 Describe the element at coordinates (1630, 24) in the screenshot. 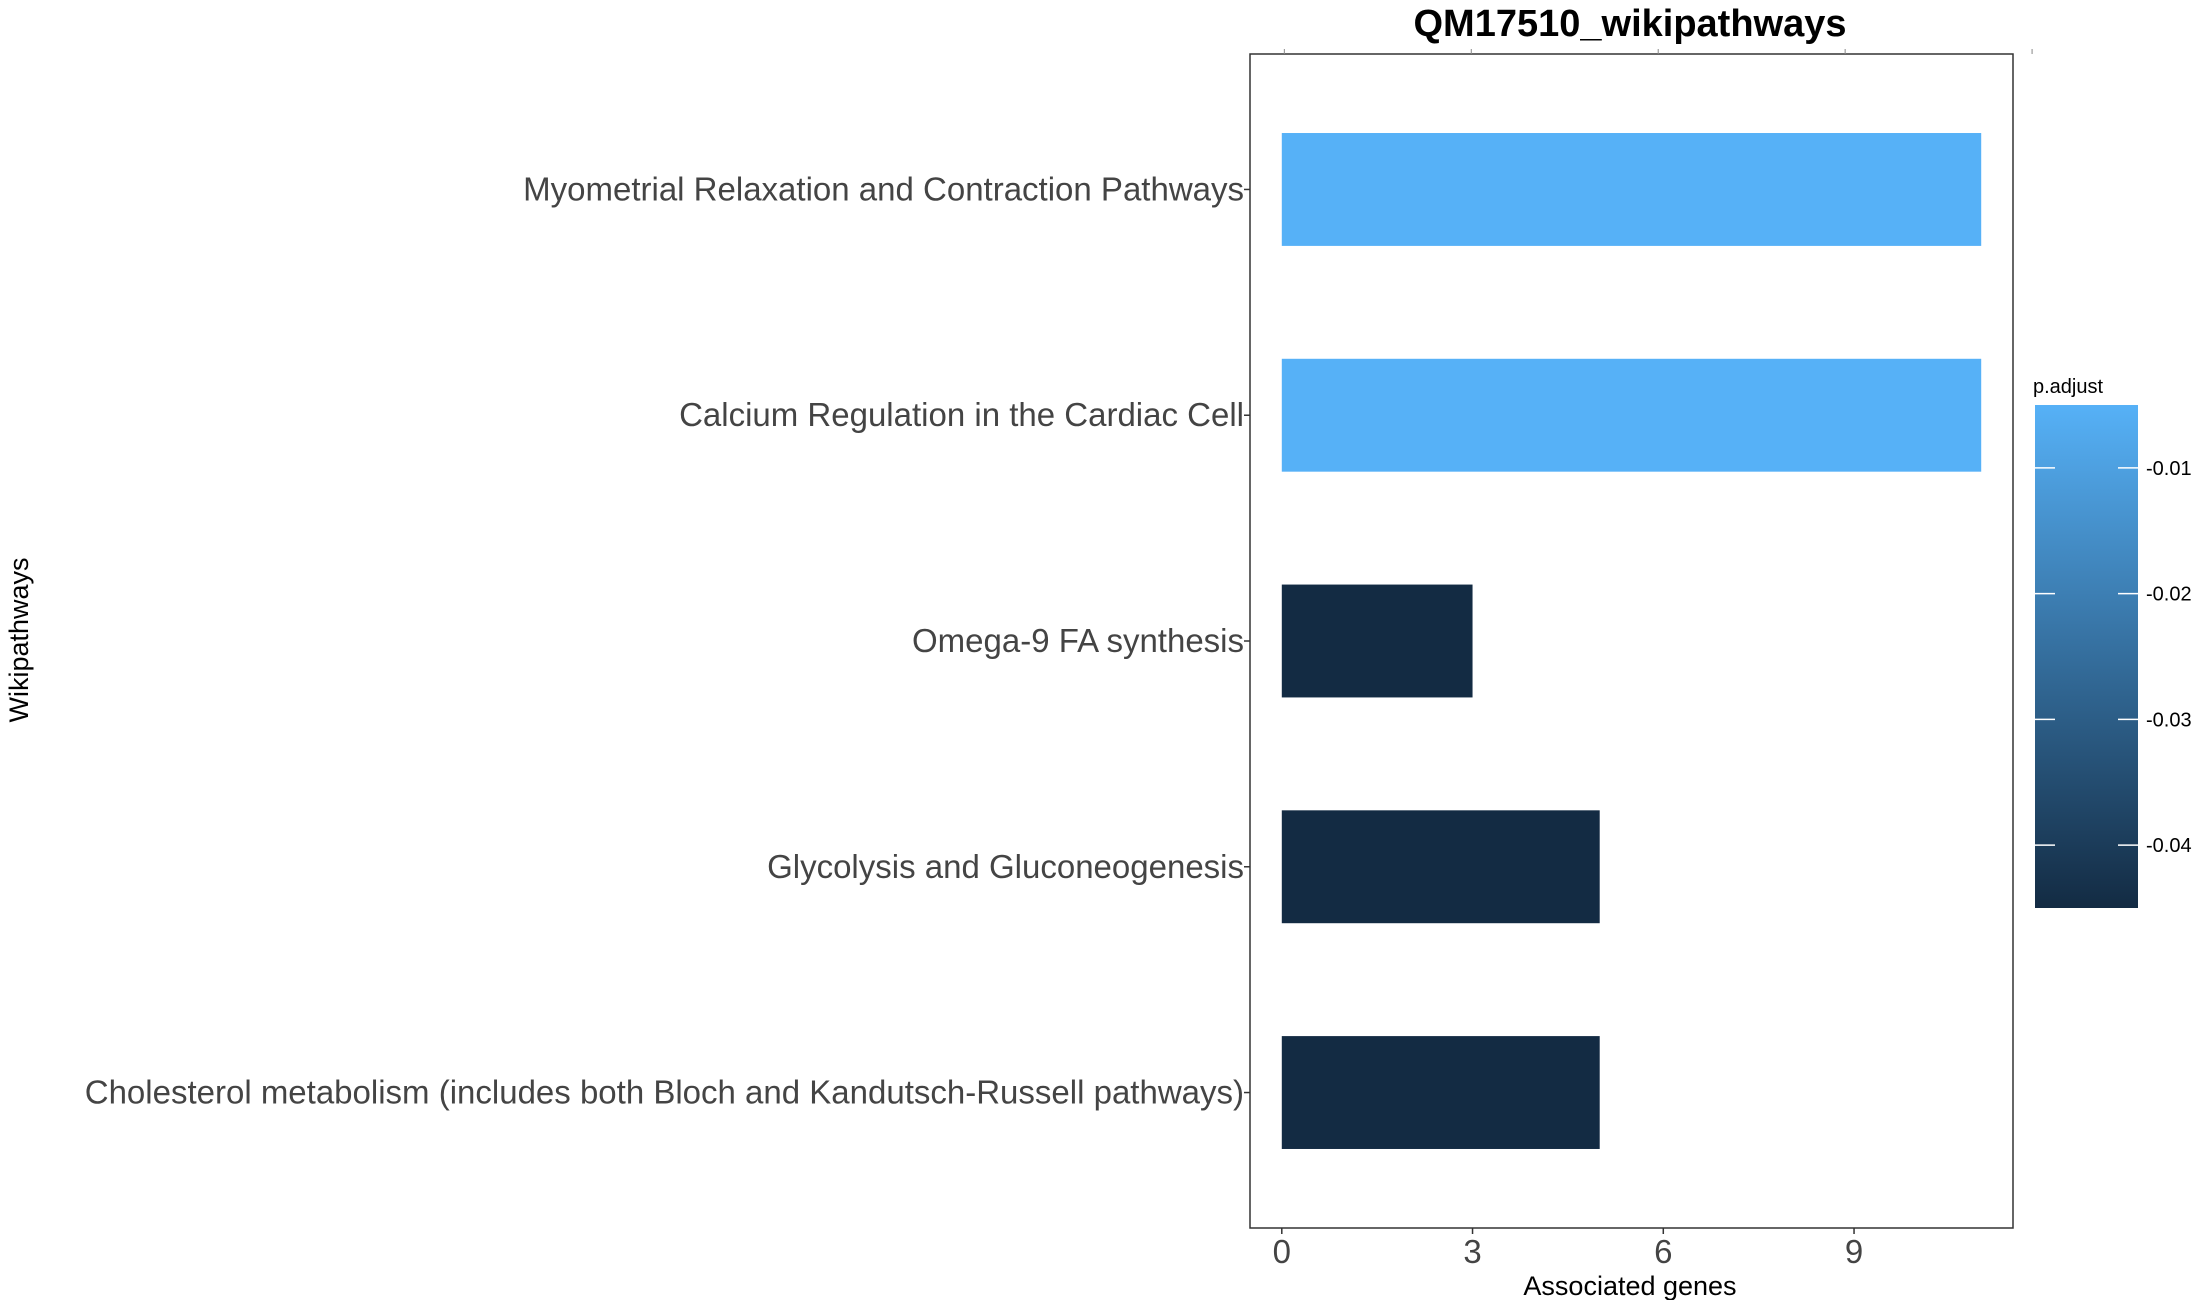

I see `chart-title: QM17510_wikipathways` at that location.